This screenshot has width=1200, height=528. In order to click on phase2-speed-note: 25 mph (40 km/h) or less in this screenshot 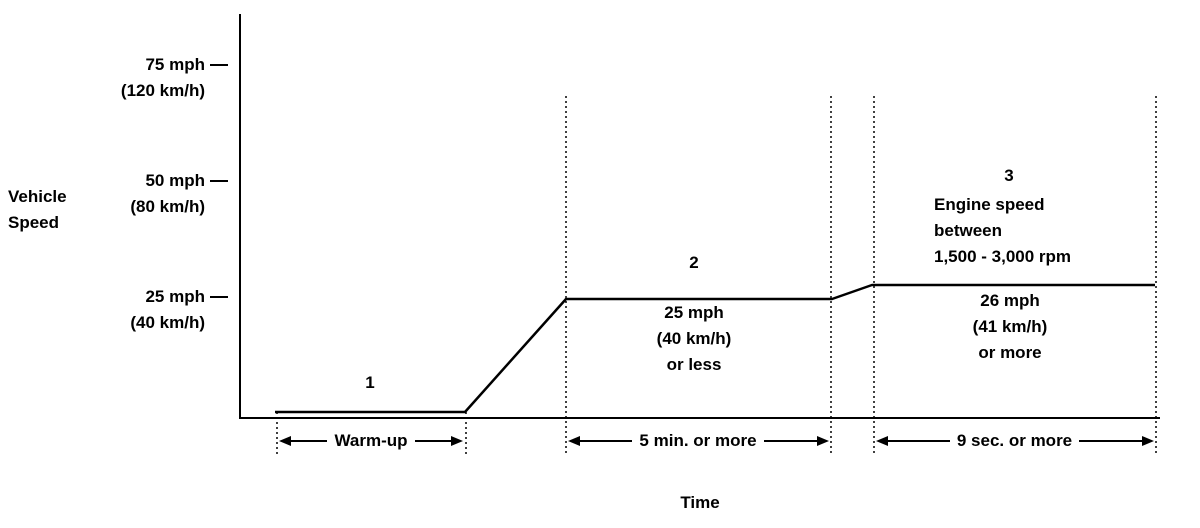, I will do `click(694, 339)`.